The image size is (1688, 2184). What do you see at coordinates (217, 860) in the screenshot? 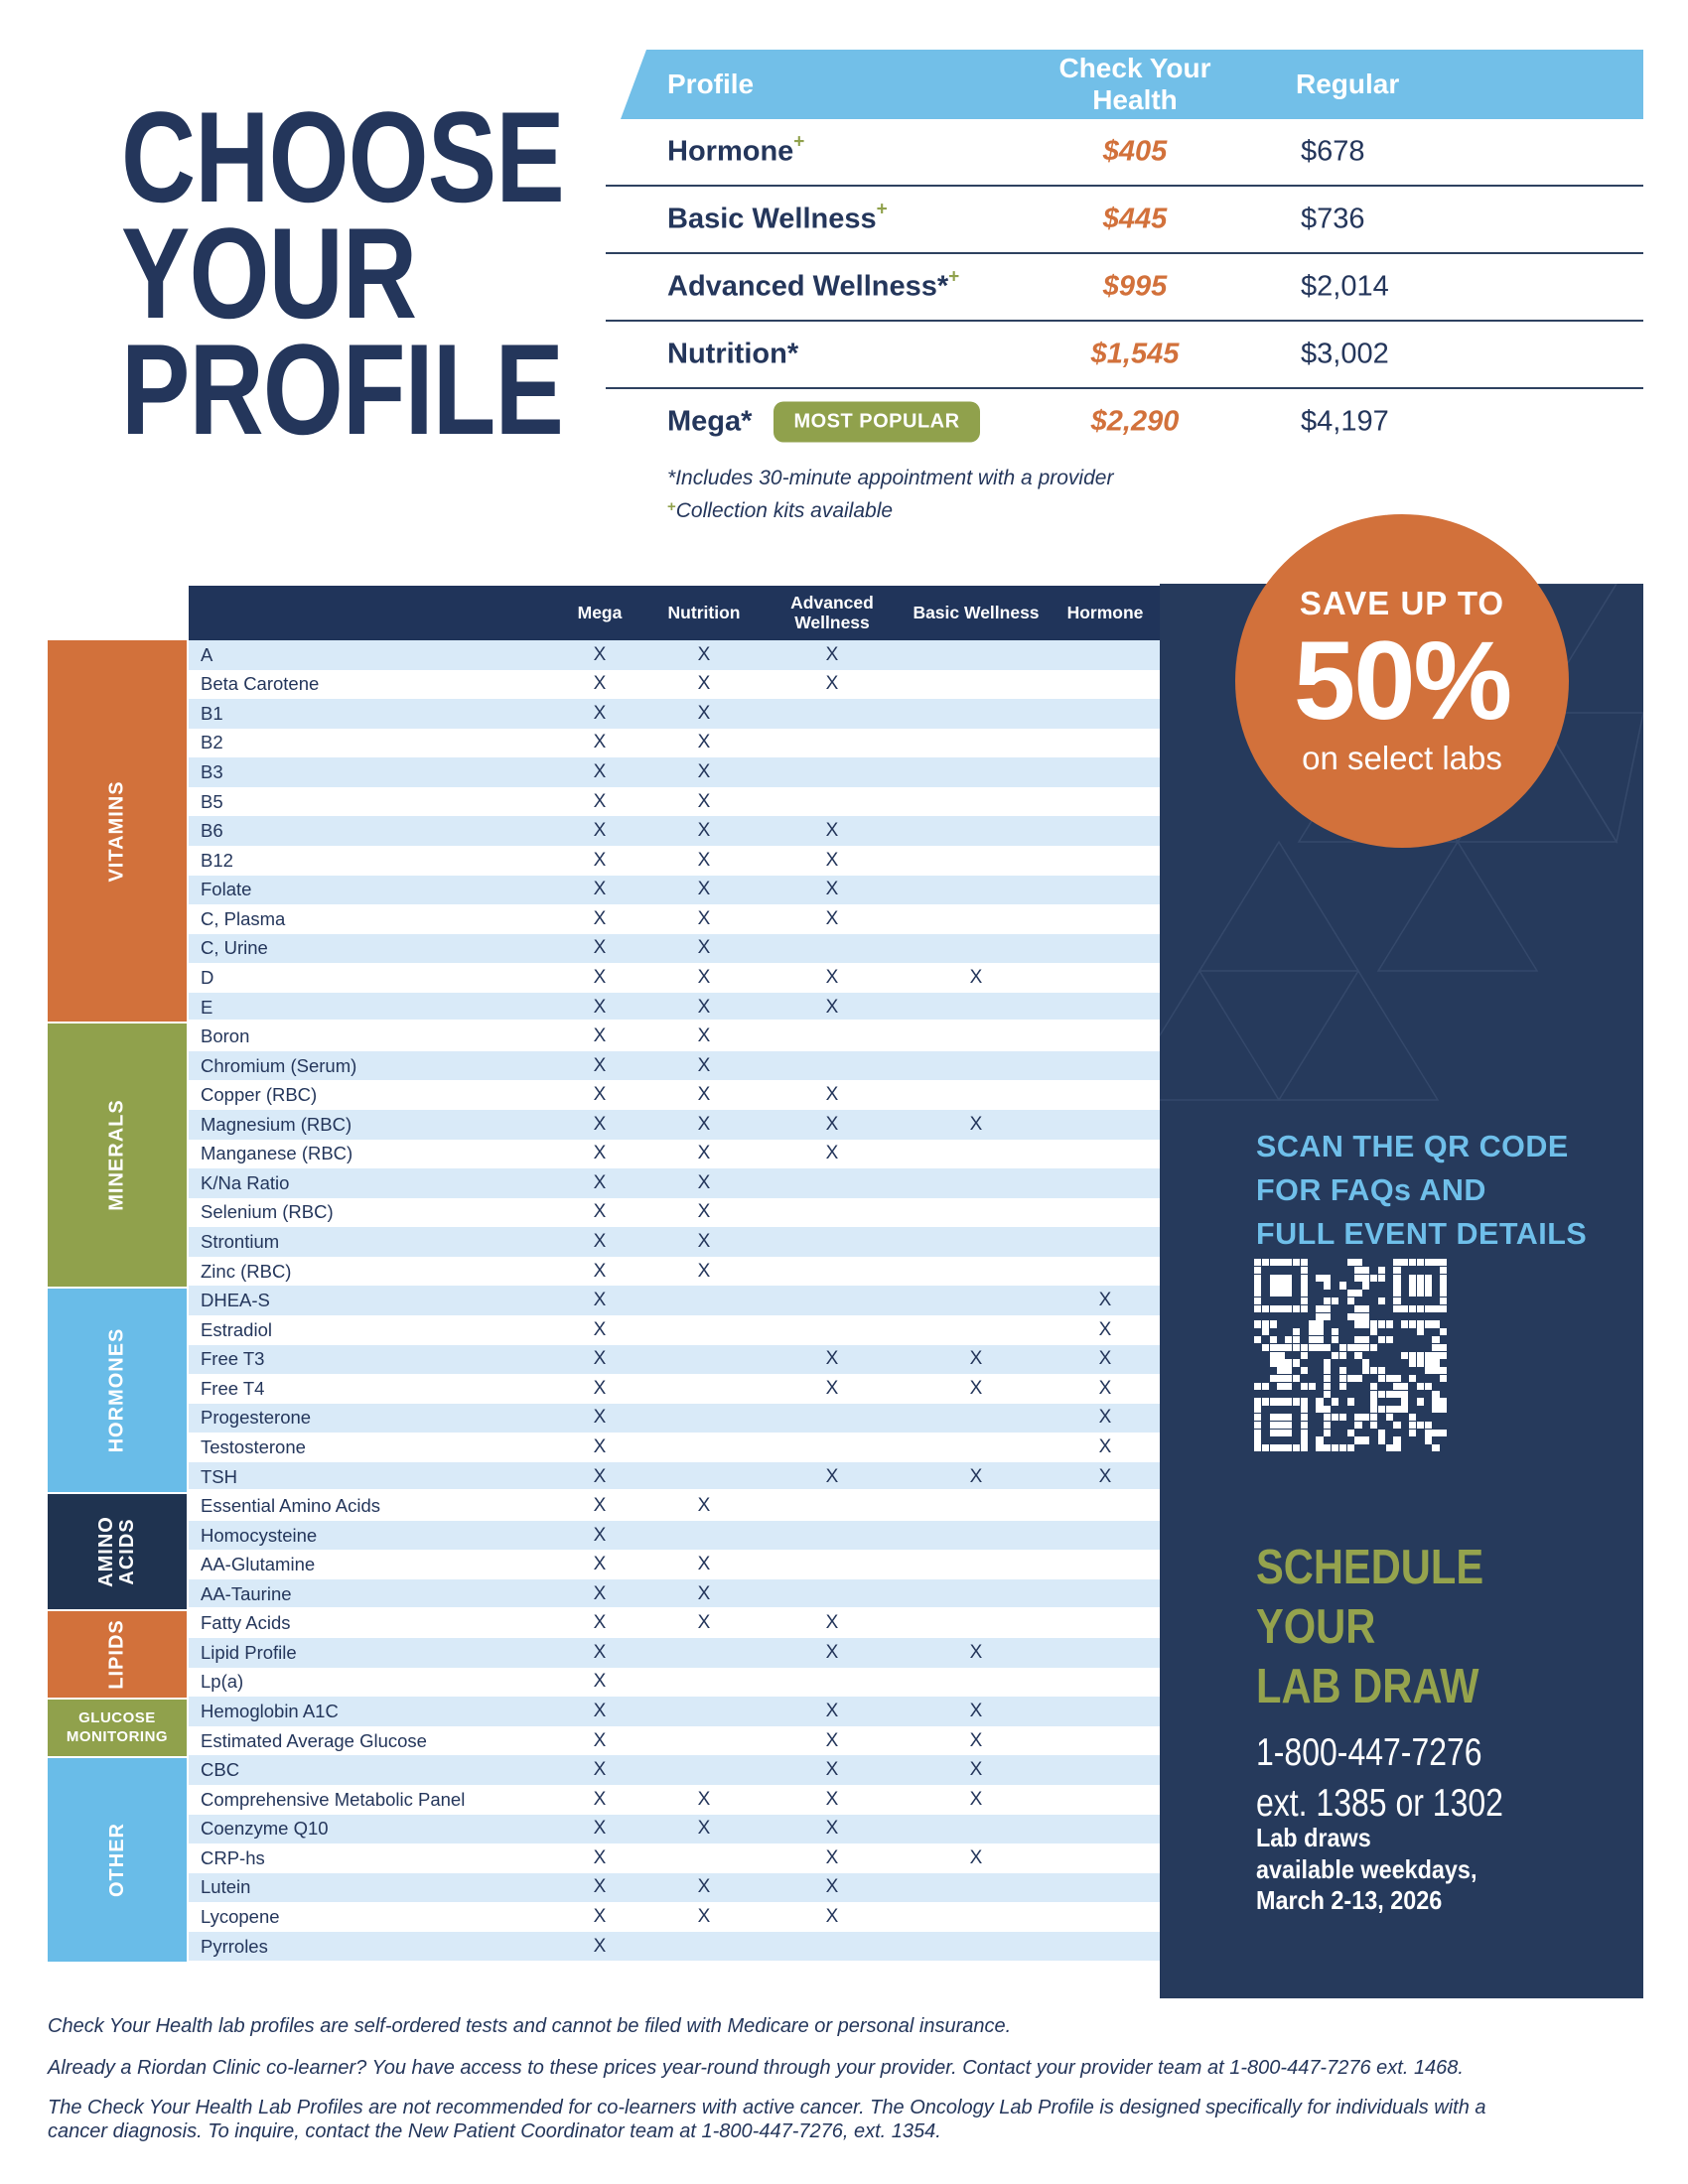
I see `test-name: B12` at bounding box center [217, 860].